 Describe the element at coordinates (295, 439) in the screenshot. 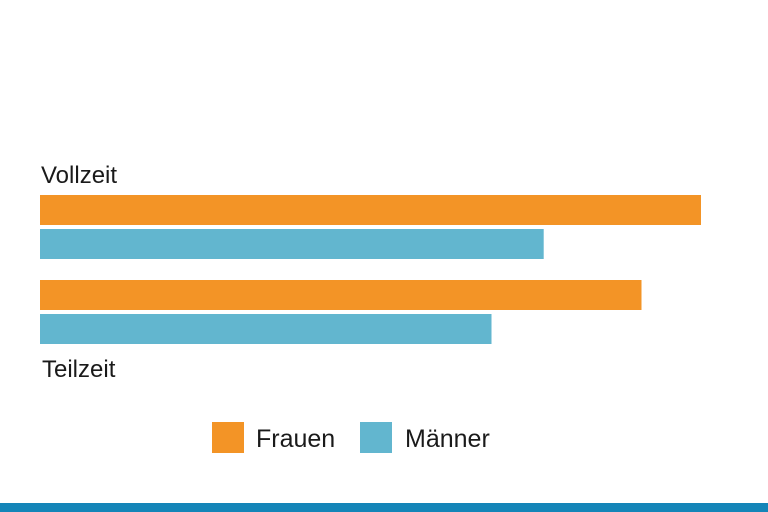

I see `legend-label-frauen: Frauen` at that location.